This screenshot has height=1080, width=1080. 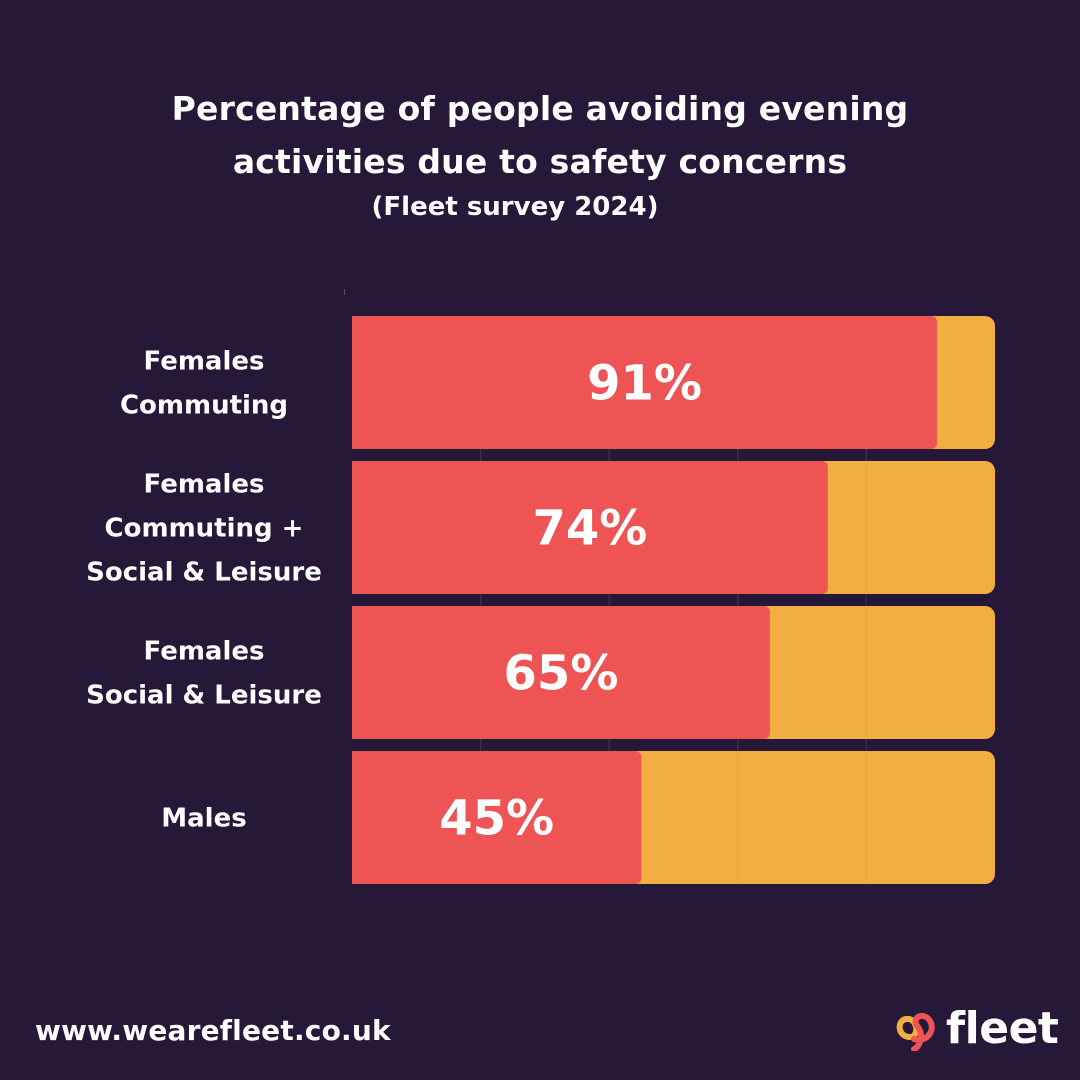 I want to click on category-label: Commuting +, so click(x=204, y=529).